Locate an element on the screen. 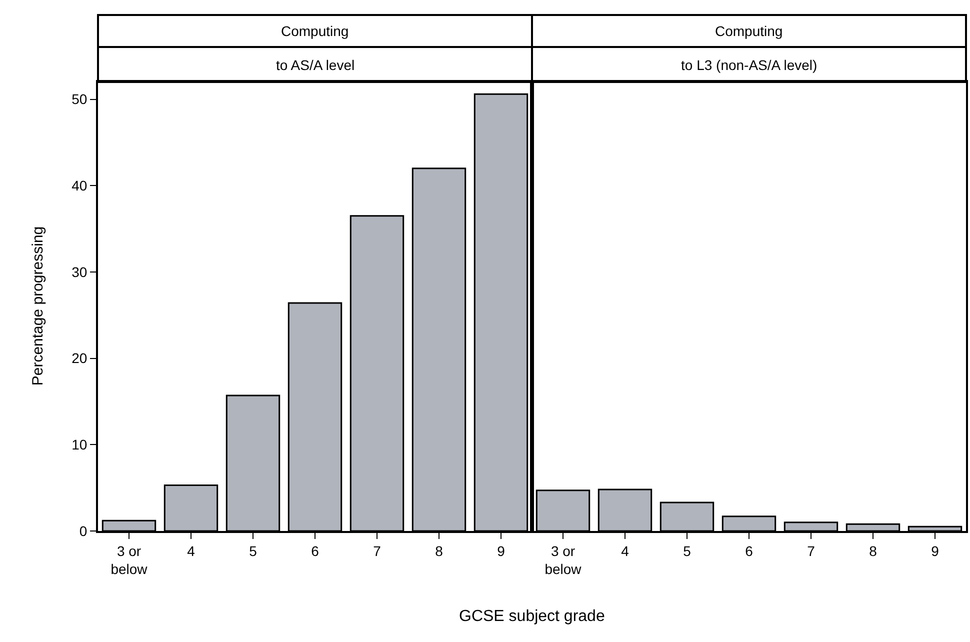  x-axis-title: GCSE subject grade is located at coordinates (532, 616).